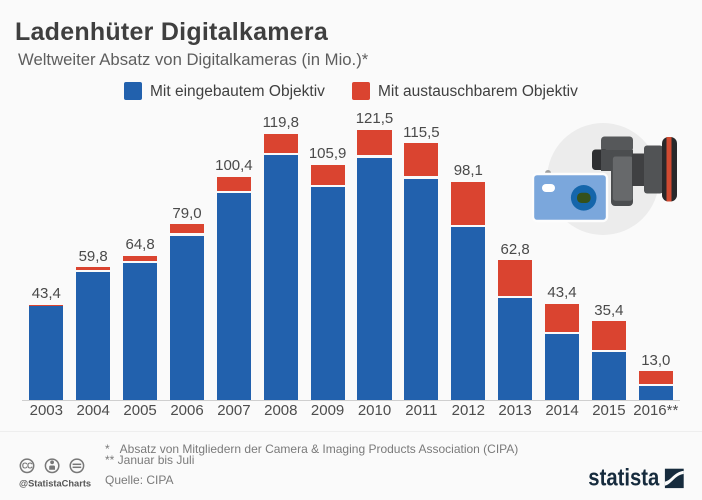 The width and height of the screenshot is (702, 500). Describe the element at coordinates (27, 466) in the screenshot. I see `svg-text: CC` at that location.